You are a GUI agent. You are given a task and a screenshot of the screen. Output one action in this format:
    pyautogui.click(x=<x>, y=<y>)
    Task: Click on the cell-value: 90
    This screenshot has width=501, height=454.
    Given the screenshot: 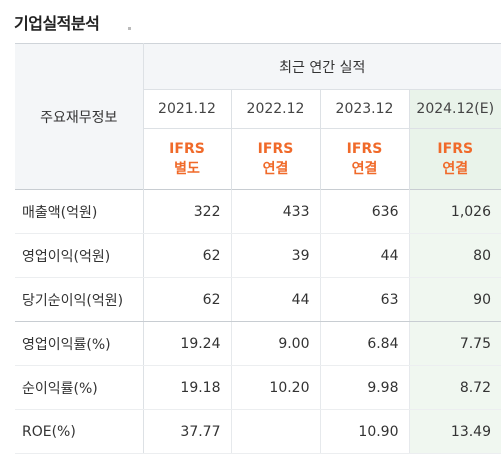 What is the action you would take?
    pyautogui.click(x=455, y=299)
    